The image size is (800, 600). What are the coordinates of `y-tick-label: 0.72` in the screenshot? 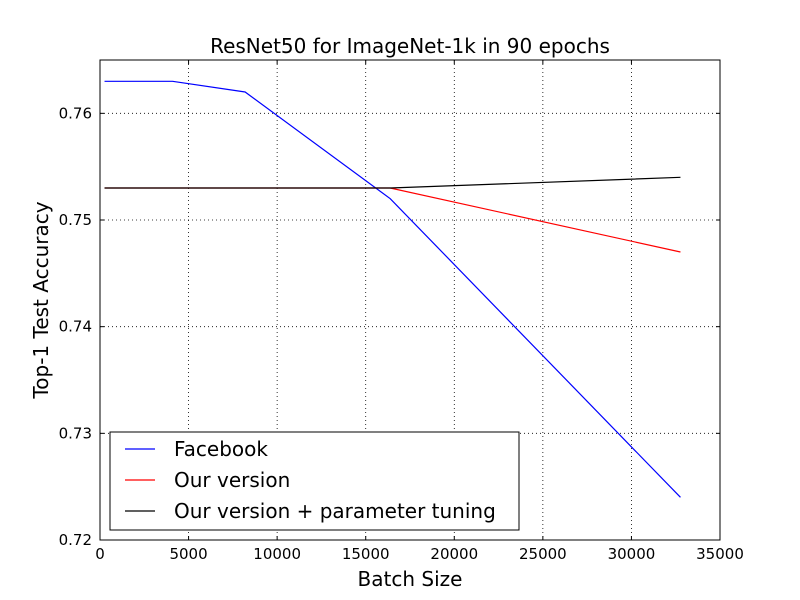 It's located at (75, 540).